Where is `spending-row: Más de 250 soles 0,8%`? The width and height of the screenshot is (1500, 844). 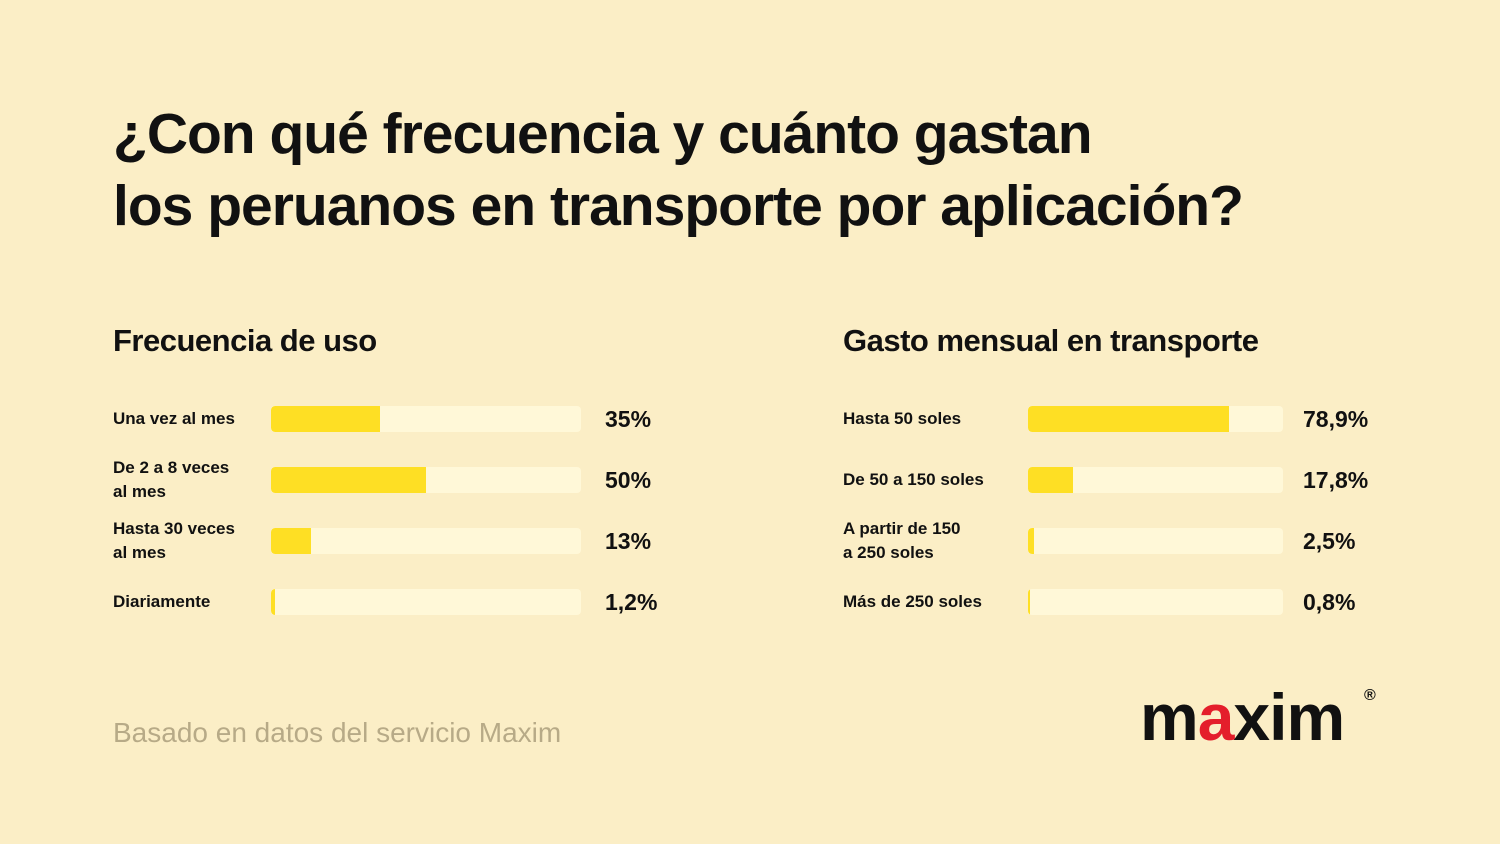
spending-row: Más de 250 soles 0,8% is located at coordinates (1143, 601).